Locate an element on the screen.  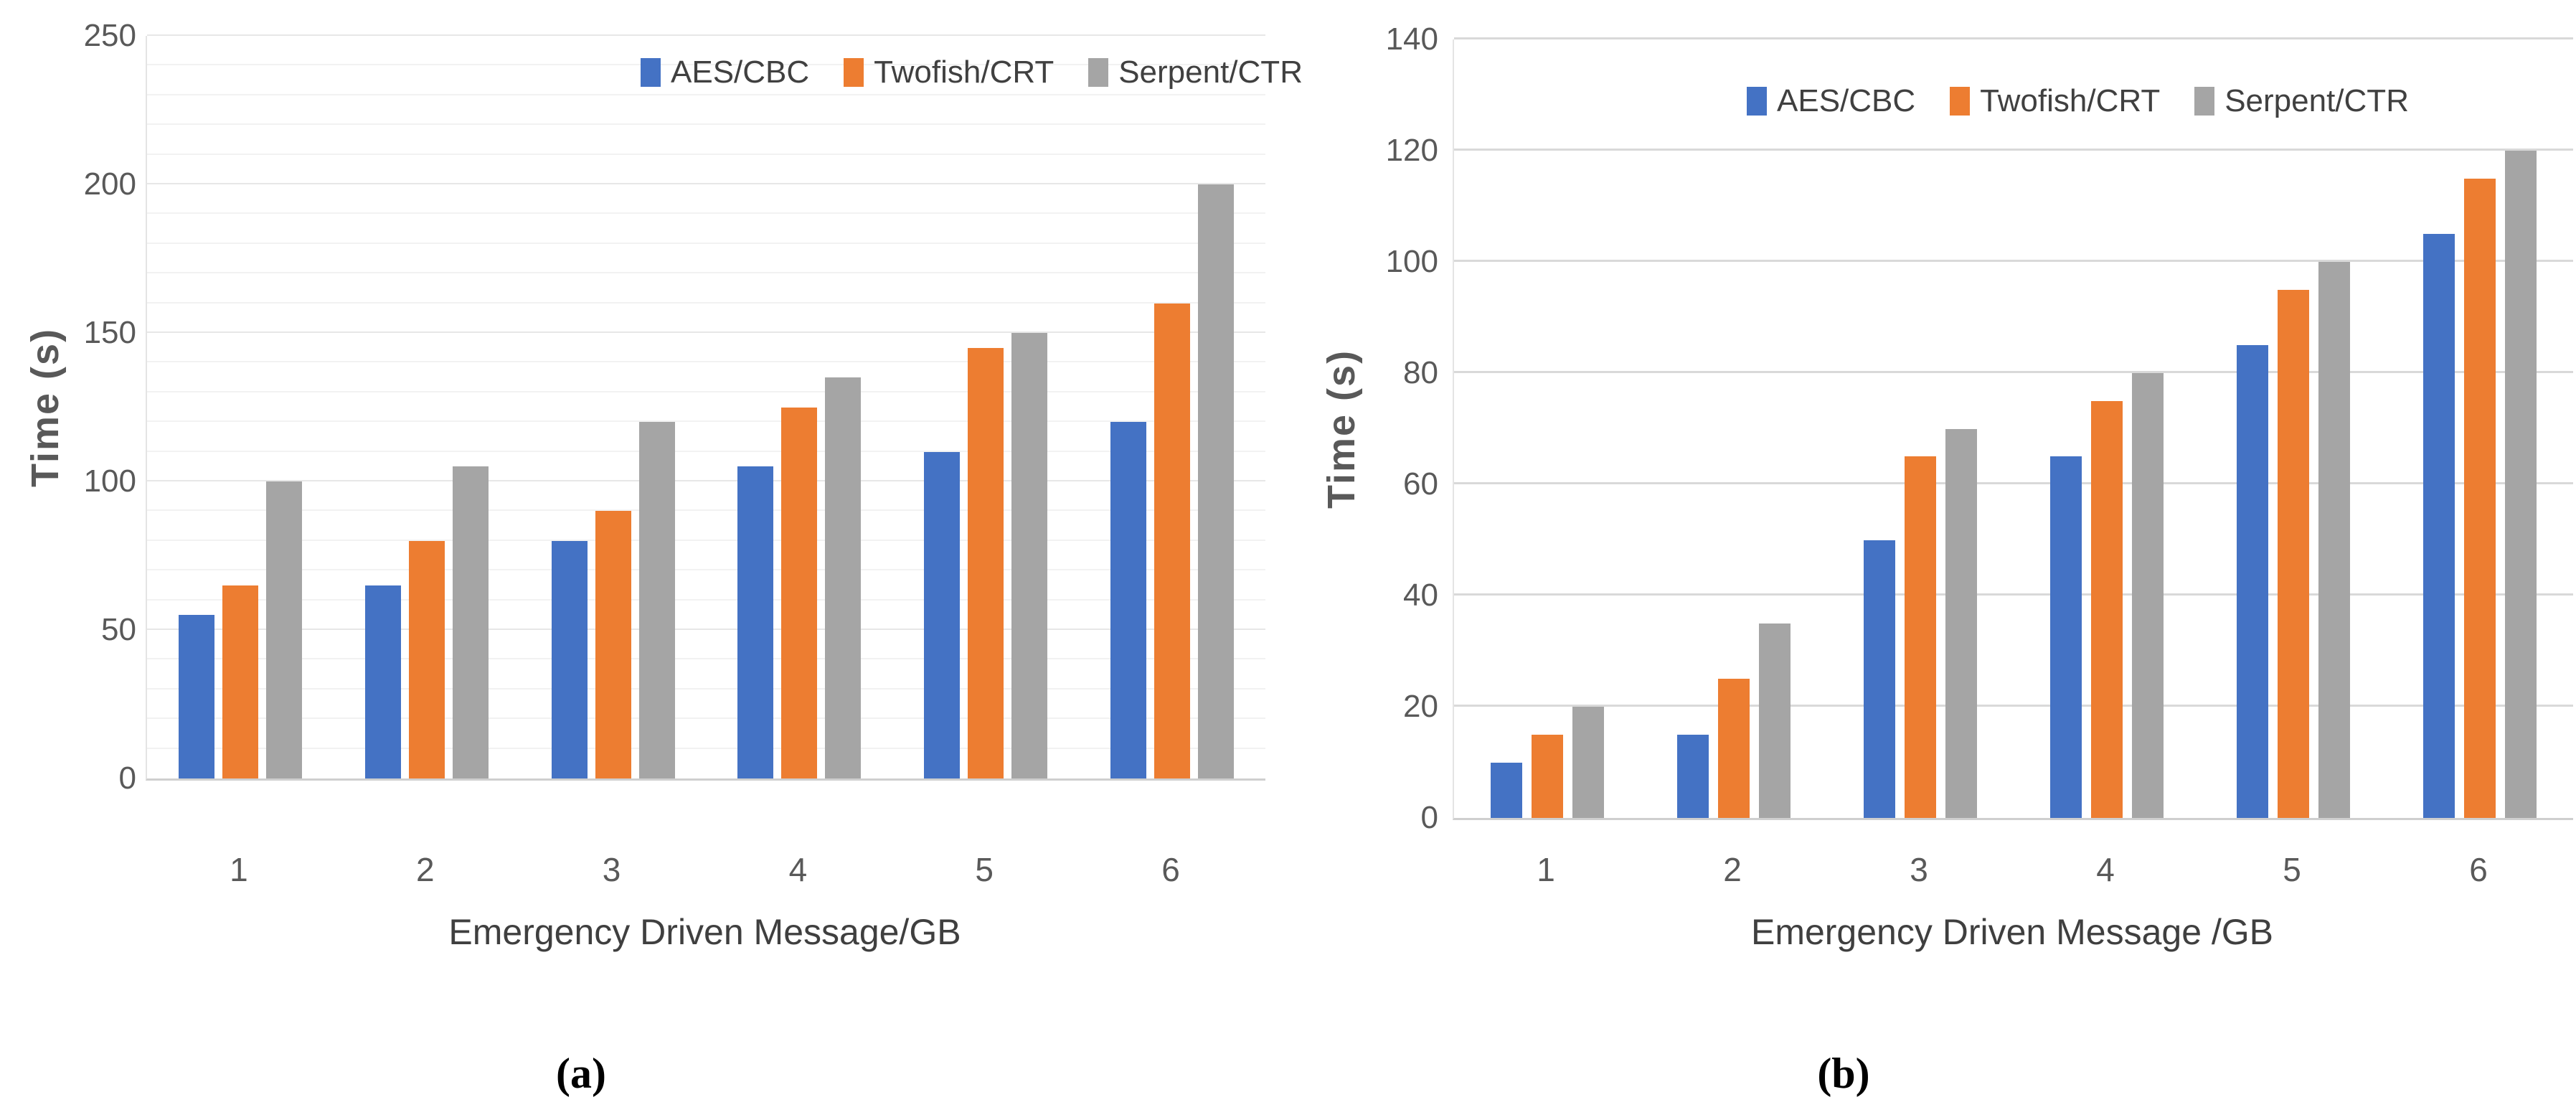
legend-label: AES/CBC is located at coordinates (740, 72).